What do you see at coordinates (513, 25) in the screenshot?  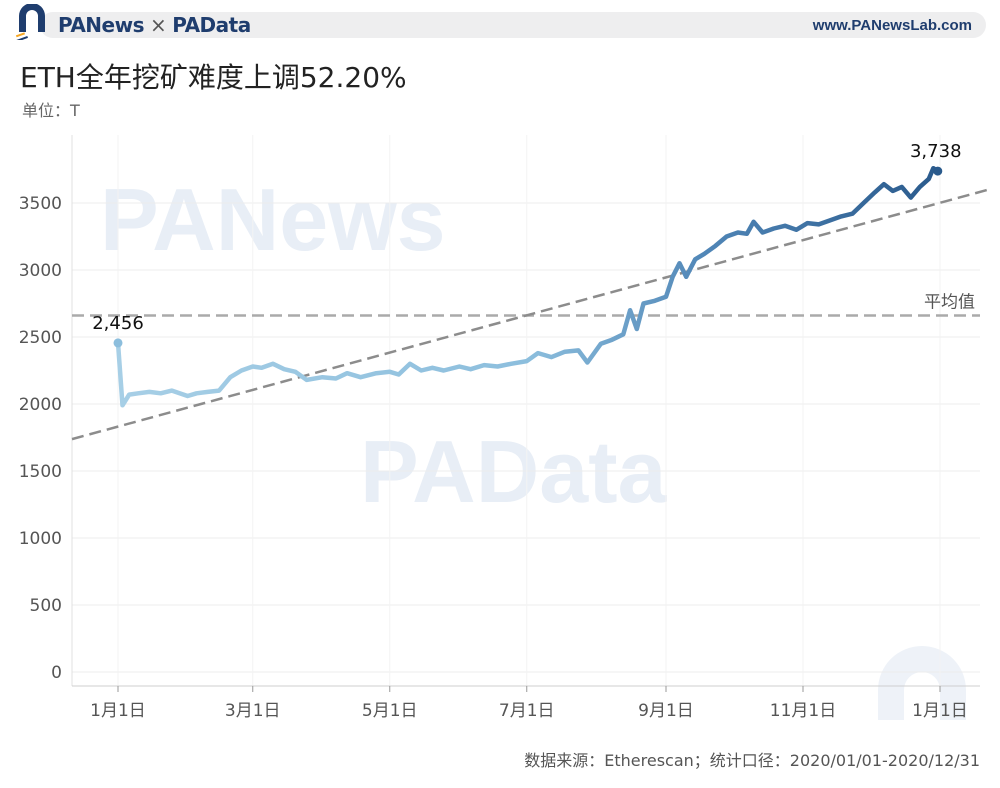 I see `header-bar` at bounding box center [513, 25].